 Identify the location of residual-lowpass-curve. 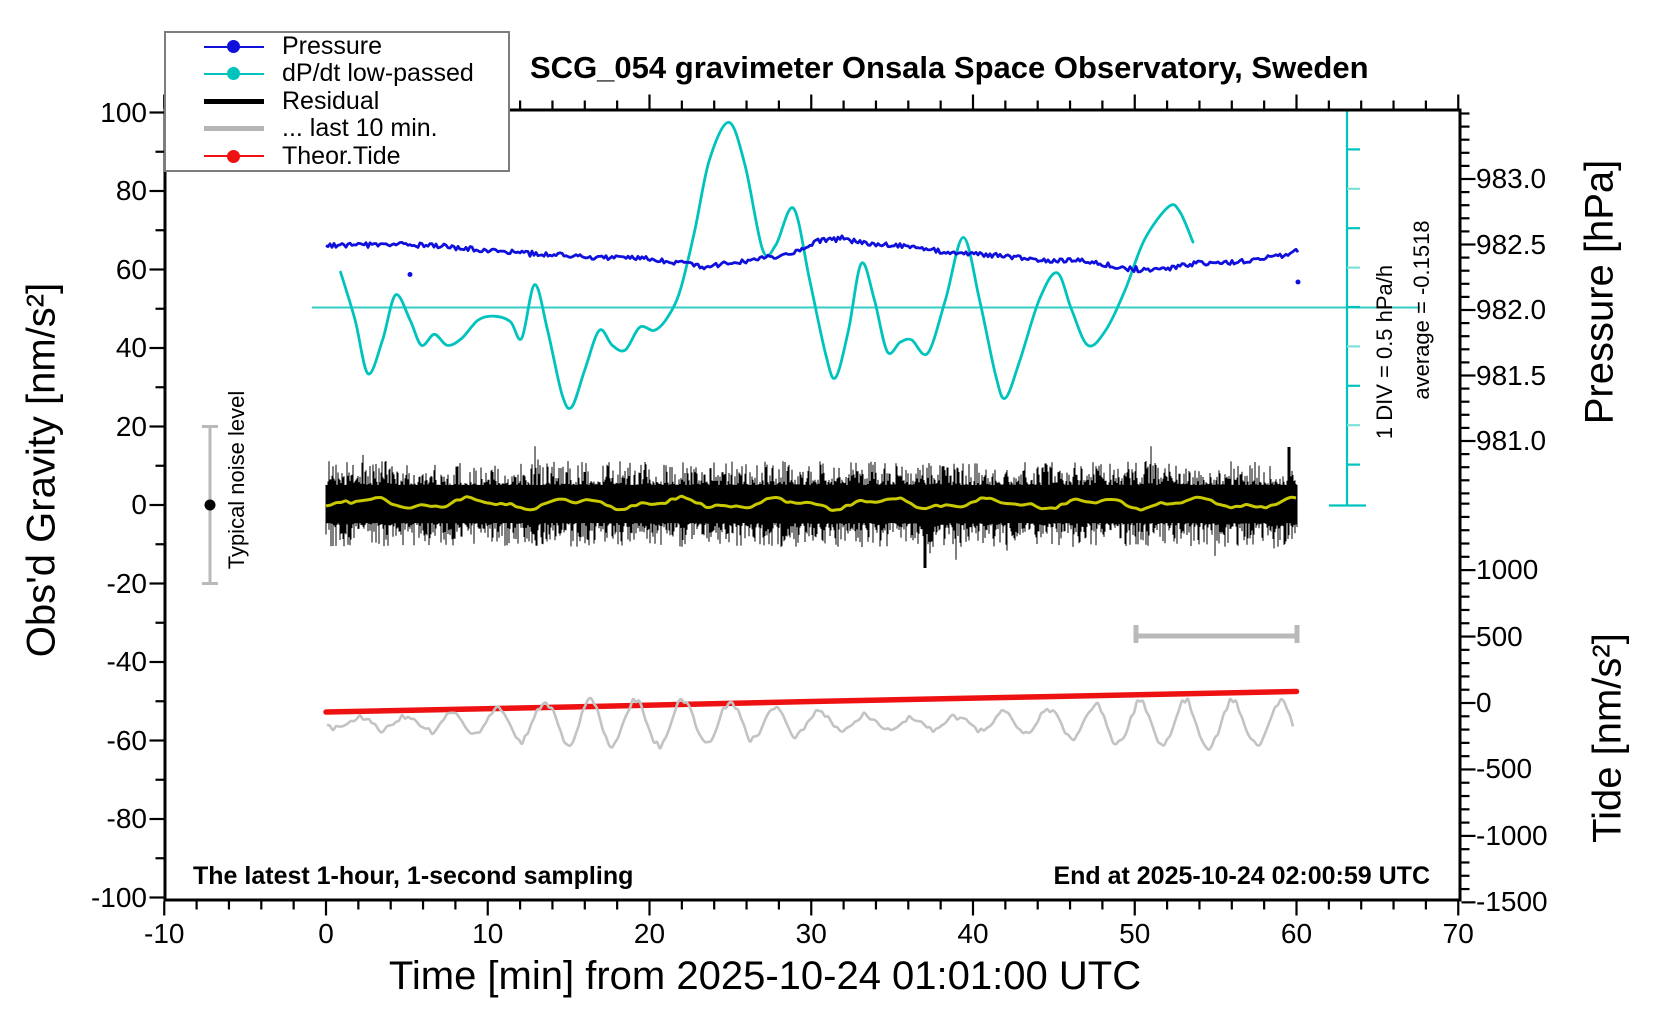
(811, 503).